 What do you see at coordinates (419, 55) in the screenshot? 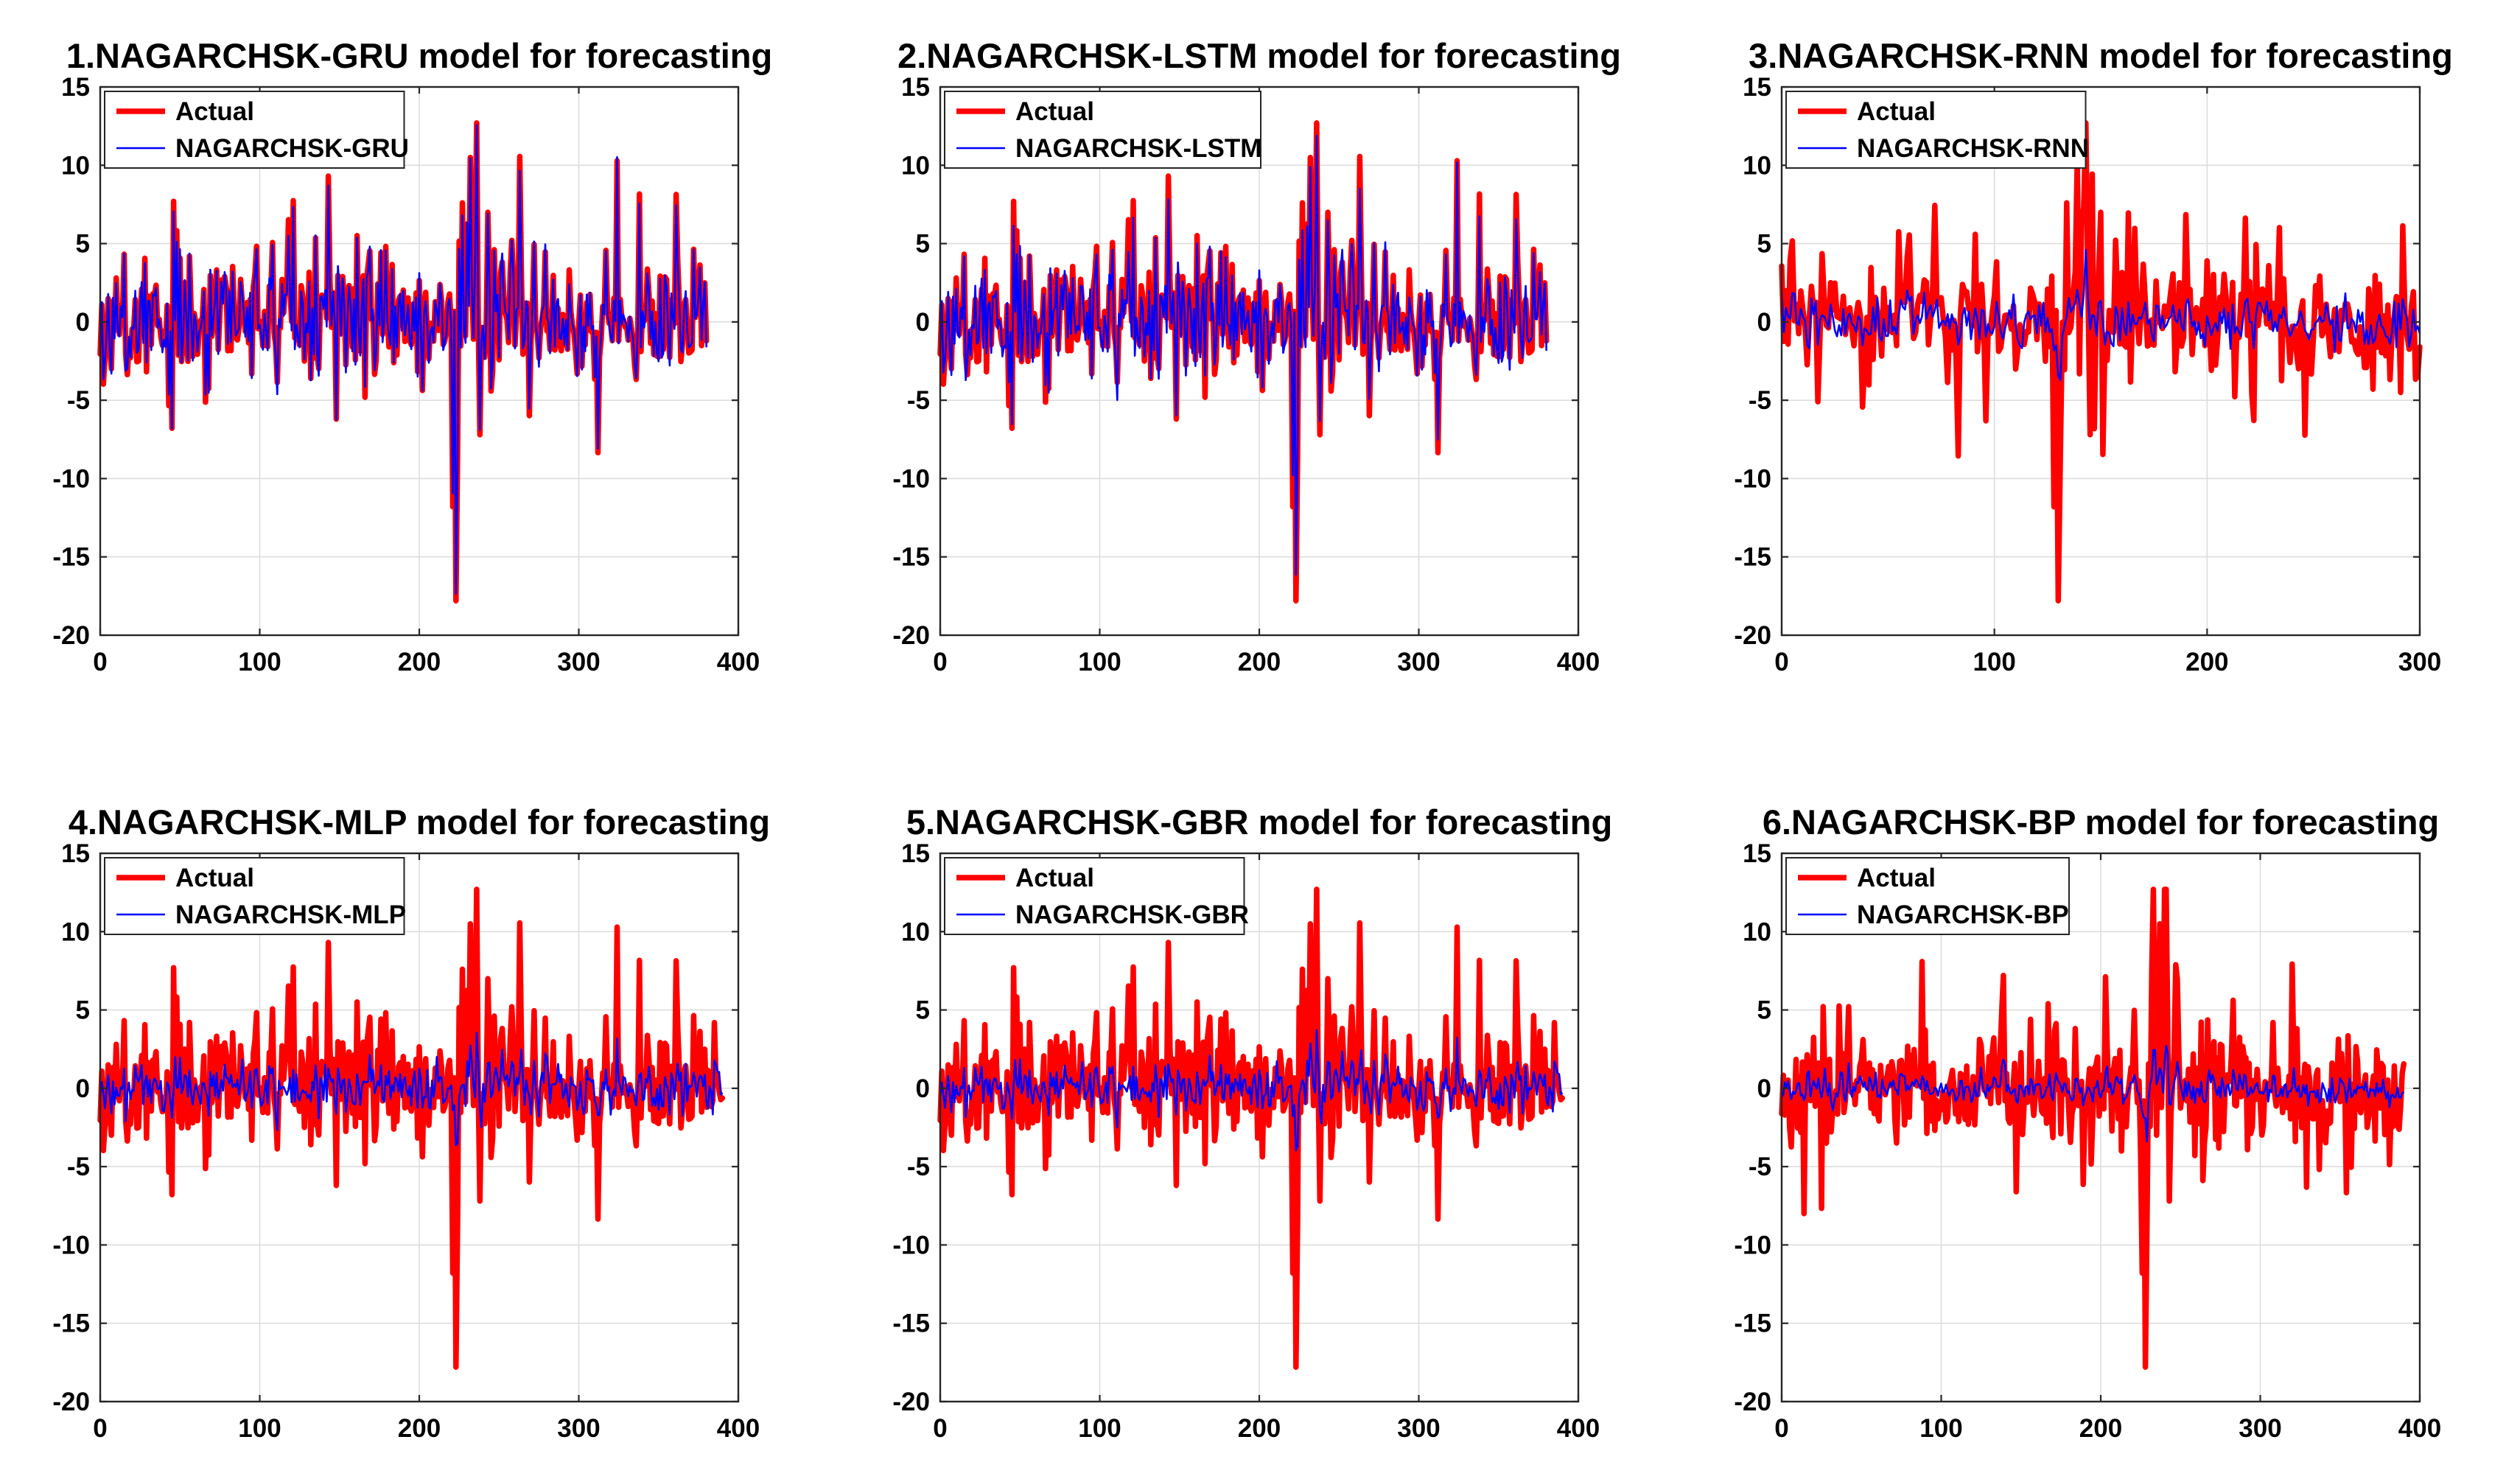
I see `chart-title: 1.NAGARCHSK-GRU model for forecasting` at bounding box center [419, 55].